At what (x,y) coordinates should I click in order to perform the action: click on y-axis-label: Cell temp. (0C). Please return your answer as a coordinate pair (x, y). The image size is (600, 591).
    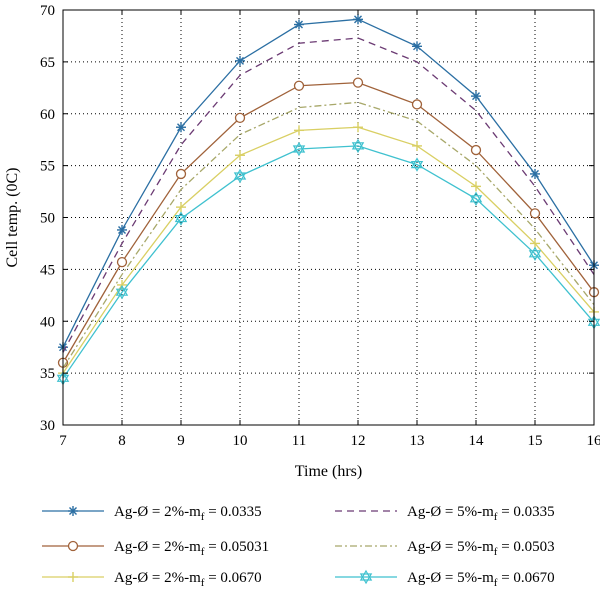
    Looking at the image, I should click on (12, 218).